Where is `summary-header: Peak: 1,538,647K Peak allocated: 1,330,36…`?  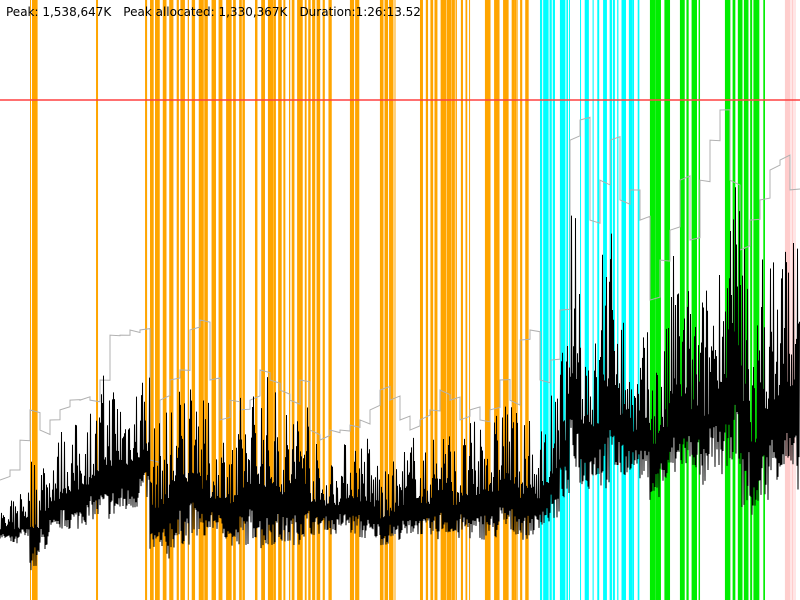
summary-header: Peak: 1,538,647K Peak allocated: 1,330,36… is located at coordinates (219, 12).